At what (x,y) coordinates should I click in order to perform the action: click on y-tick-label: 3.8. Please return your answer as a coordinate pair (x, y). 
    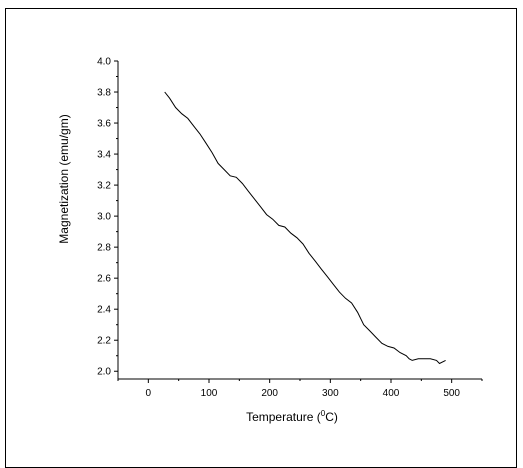
    Looking at the image, I should click on (104, 93).